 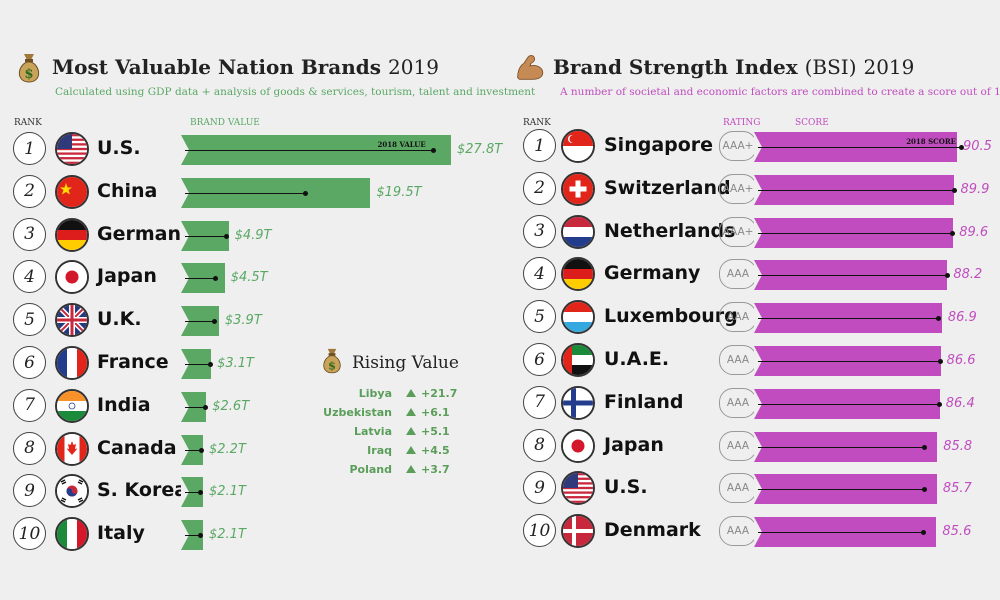 What do you see at coordinates (539, 488) in the screenshot?
I see `rank-badge: 9` at bounding box center [539, 488].